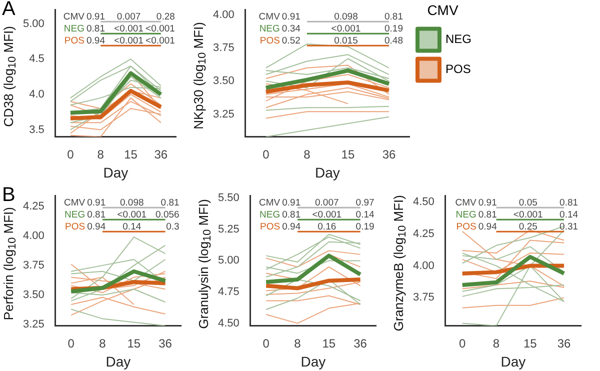 Image resolution: width=600 pixels, height=371 pixels. I want to click on chart-title: A, so click(9, 10).